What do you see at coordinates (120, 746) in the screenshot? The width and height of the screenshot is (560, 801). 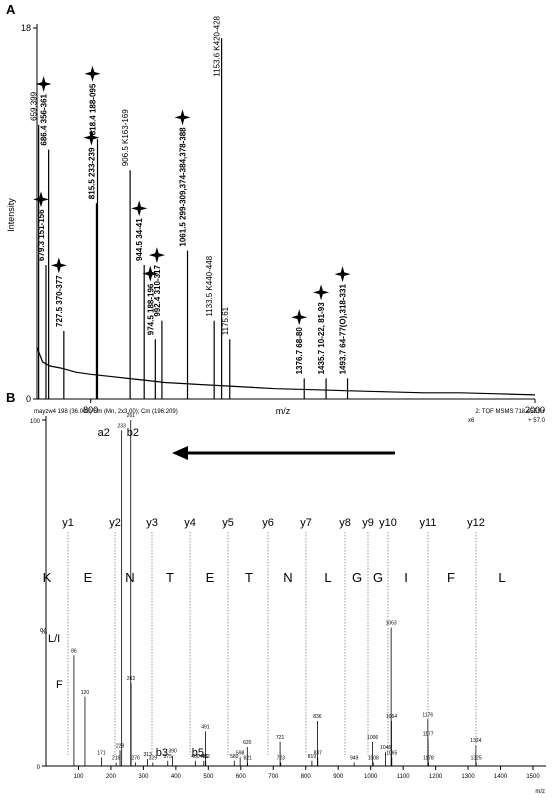 I see `peak-label: 228` at bounding box center [120, 746].